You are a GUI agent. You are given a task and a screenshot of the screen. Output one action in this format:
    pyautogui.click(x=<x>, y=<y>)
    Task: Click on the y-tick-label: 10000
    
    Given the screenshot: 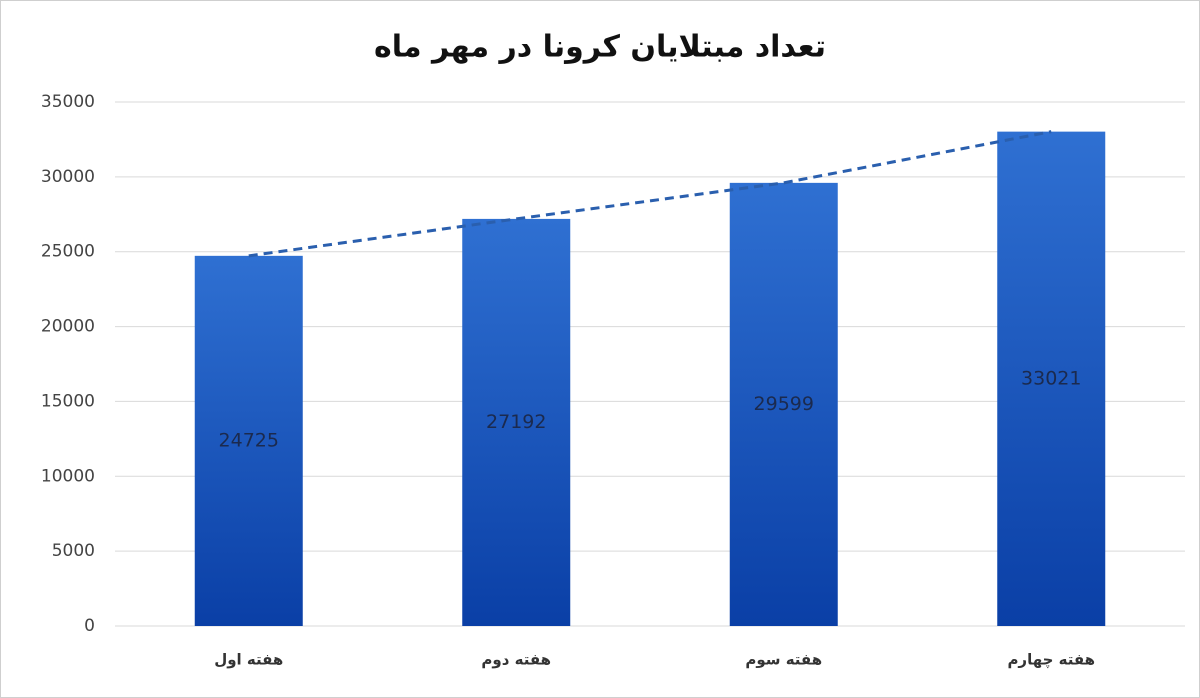 What is the action you would take?
    pyautogui.click(x=68, y=476)
    